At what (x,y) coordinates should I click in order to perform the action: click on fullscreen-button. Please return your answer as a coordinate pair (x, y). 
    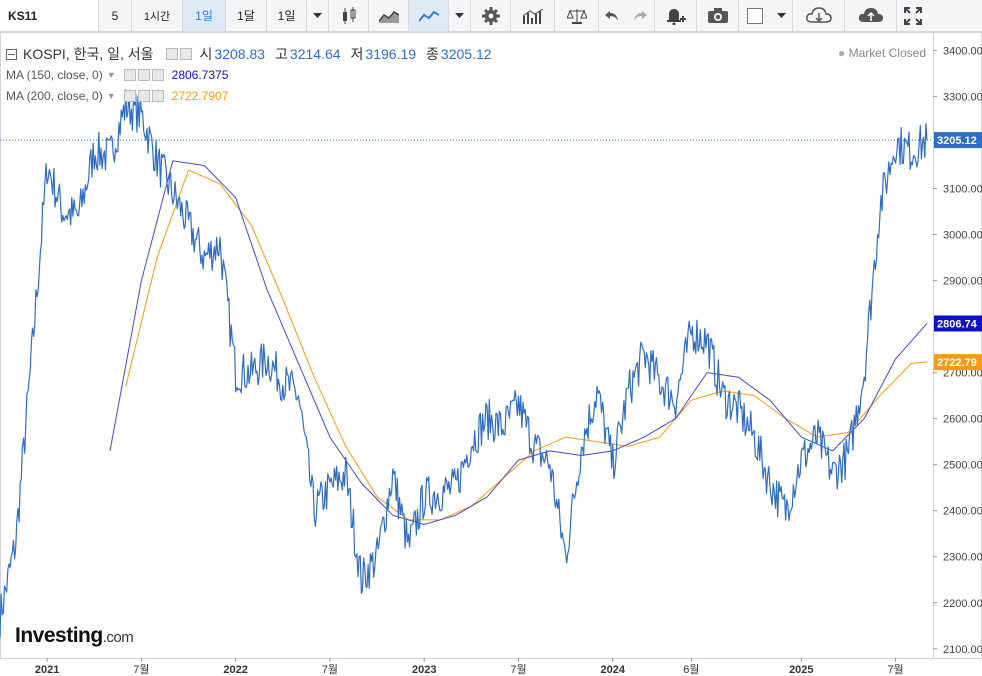
    Looking at the image, I should click on (912, 15).